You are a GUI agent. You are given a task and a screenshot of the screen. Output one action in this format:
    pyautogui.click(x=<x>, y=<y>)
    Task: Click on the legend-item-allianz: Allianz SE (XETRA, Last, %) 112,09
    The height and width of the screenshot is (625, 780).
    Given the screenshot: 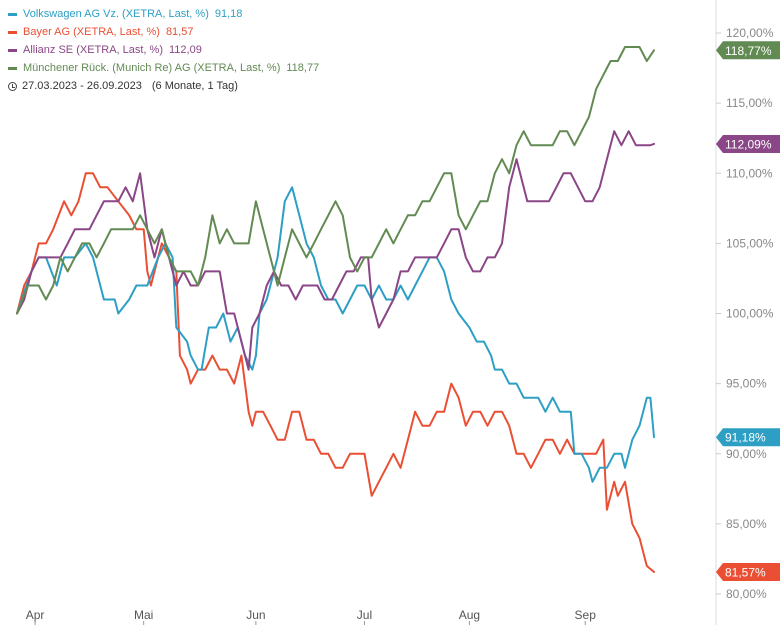 What is the action you would take?
    pyautogui.click(x=163, y=50)
    